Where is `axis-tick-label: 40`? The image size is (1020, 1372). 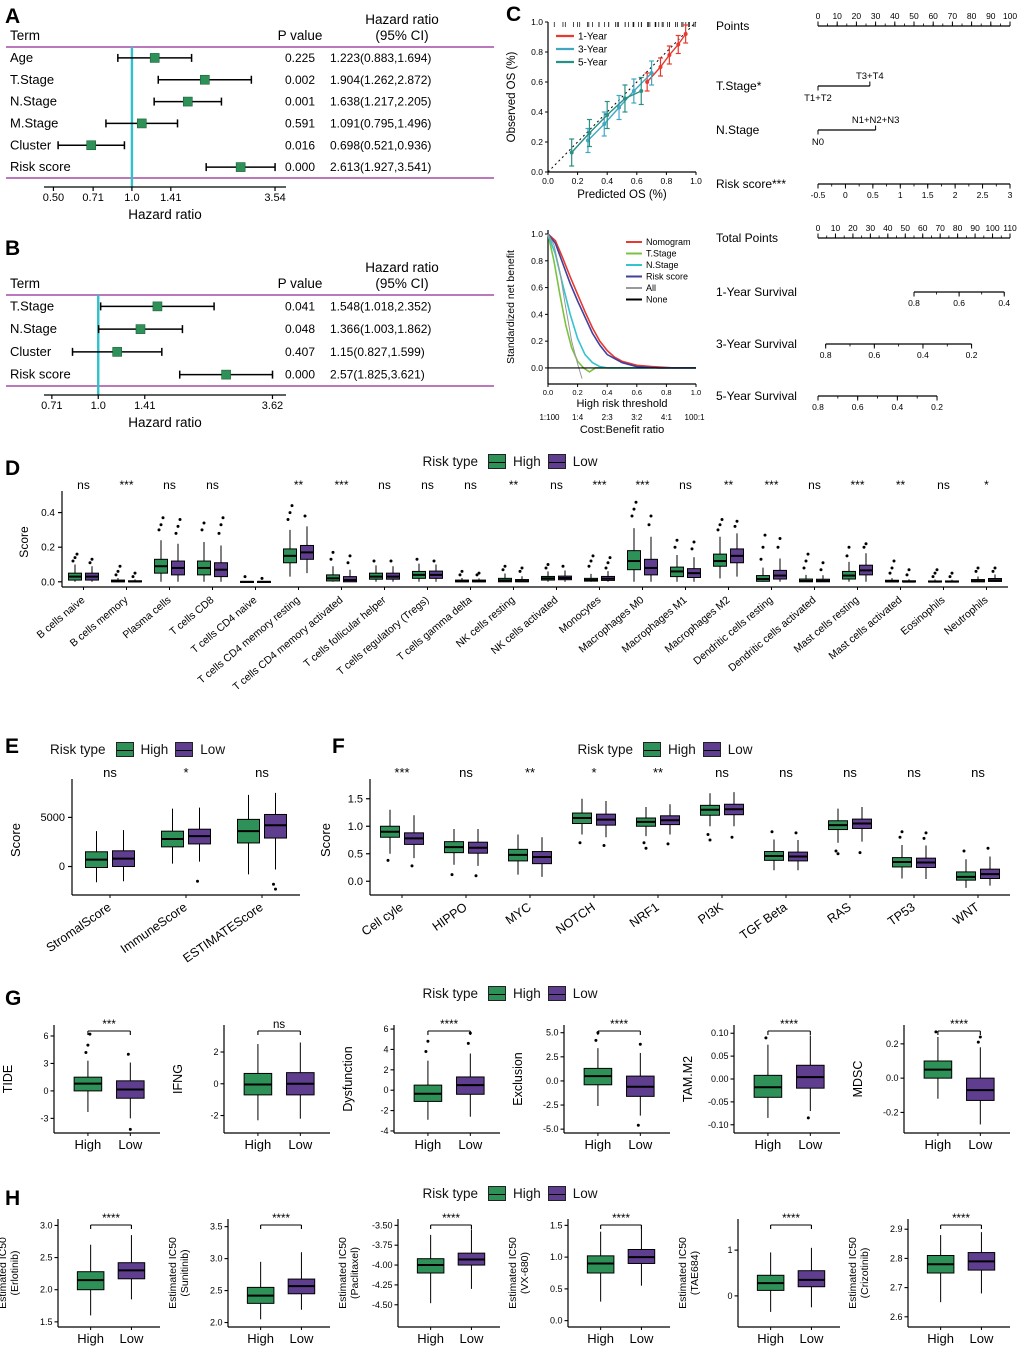
axis-tick-label: 40 is located at coordinates (895, 16).